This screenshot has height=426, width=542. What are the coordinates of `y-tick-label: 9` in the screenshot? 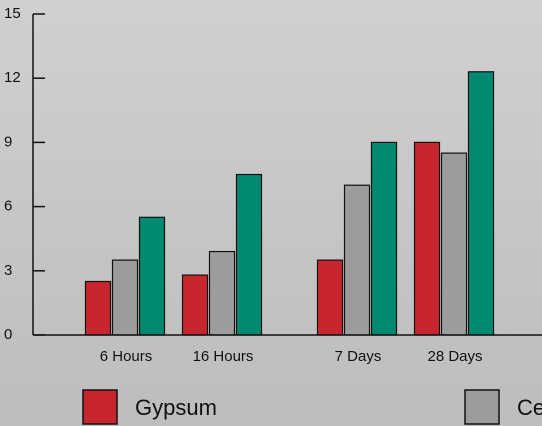 It's located at (8, 141).